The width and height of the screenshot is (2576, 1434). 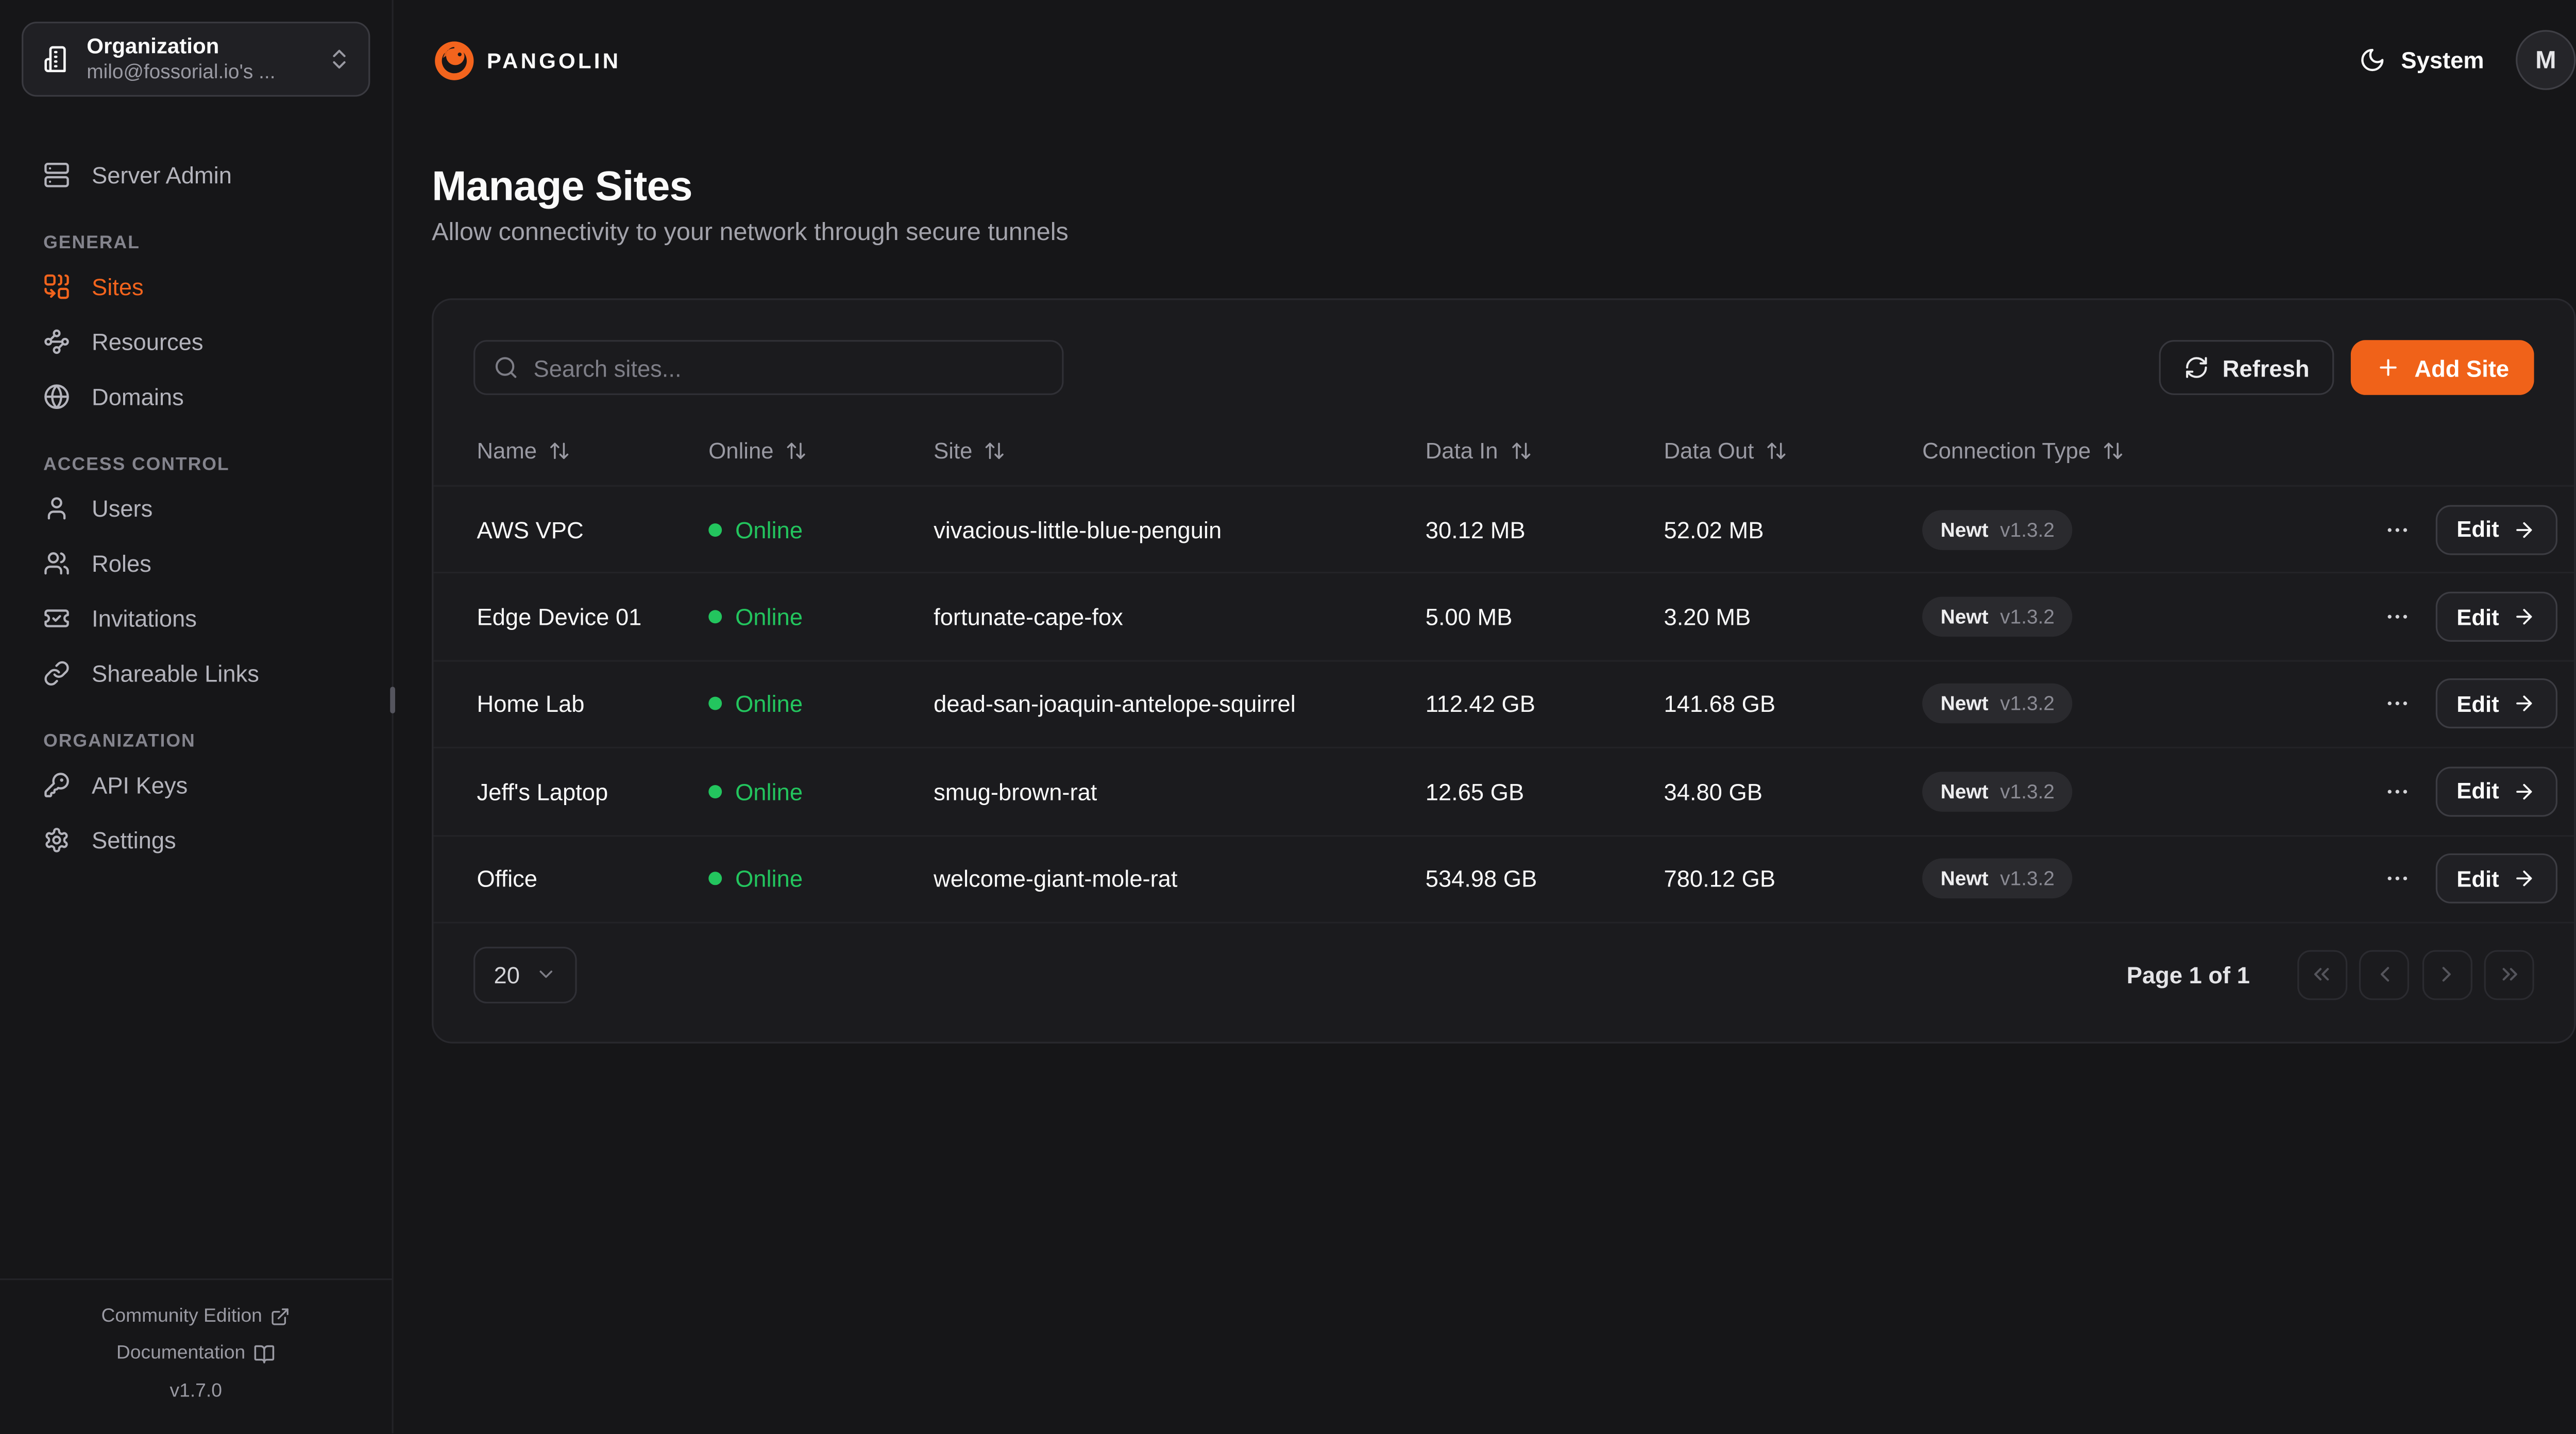 What do you see at coordinates (1709, 451) in the screenshot?
I see `column-label: Data Out` at bounding box center [1709, 451].